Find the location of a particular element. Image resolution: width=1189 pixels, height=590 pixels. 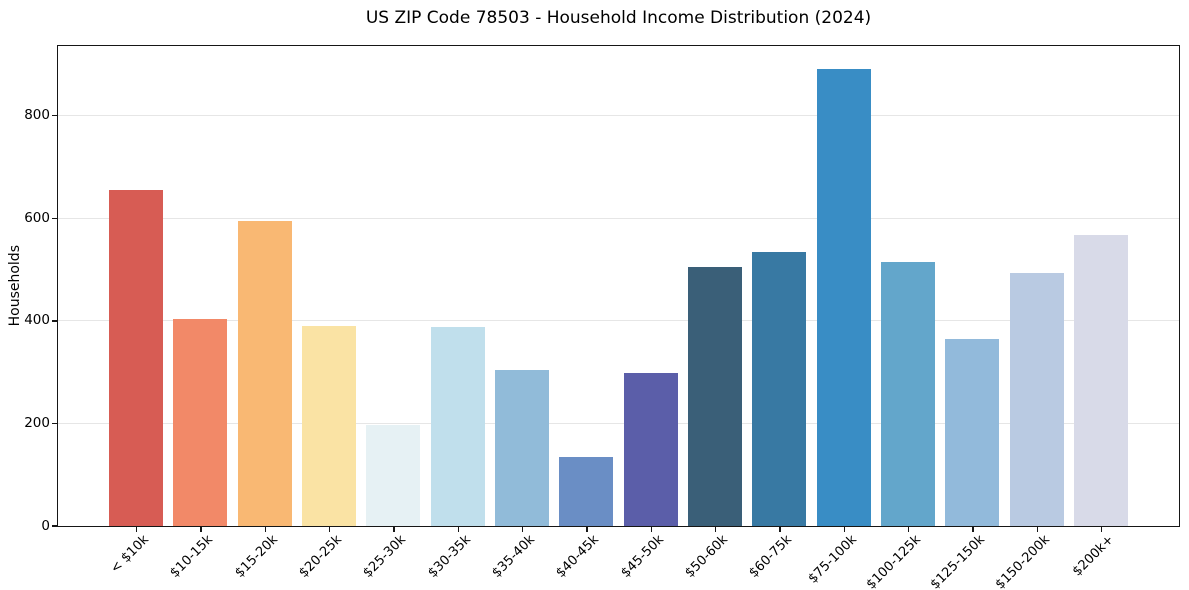

bar-$100-125k is located at coordinates (907, 393).